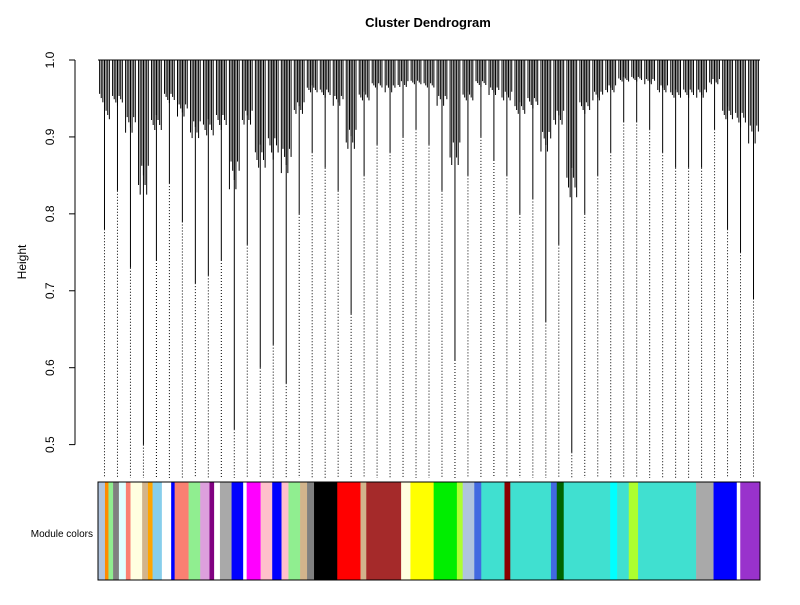  What do you see at coordinates (50, 213) in the screenshot?
I see `y-tick-label: 0.8` at bounding box center [50, 213].